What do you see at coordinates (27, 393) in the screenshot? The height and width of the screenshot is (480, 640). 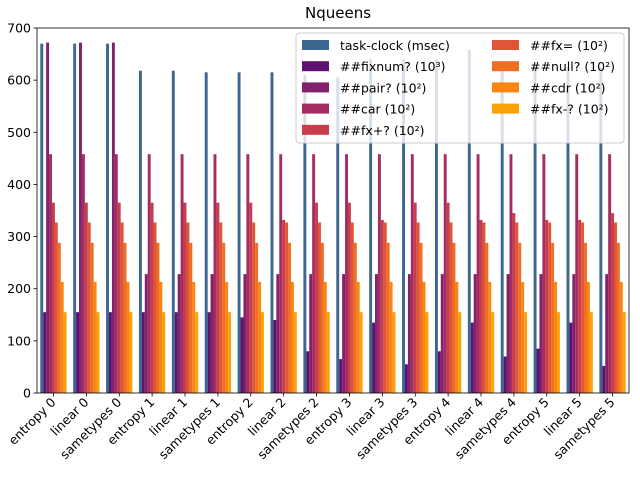 I see `y-tick-label-0: 0` at bounding box center [27, 393].